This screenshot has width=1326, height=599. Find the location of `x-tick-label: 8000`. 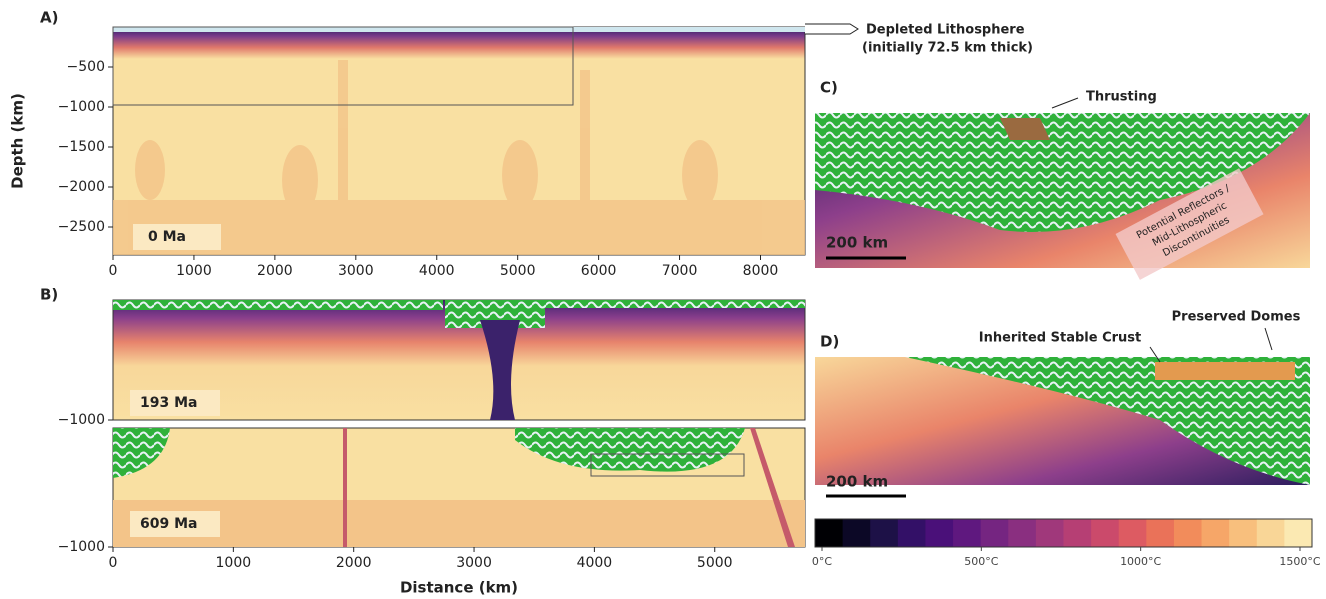

x-tick-label: 8000 is located at coordinates (761, 271).